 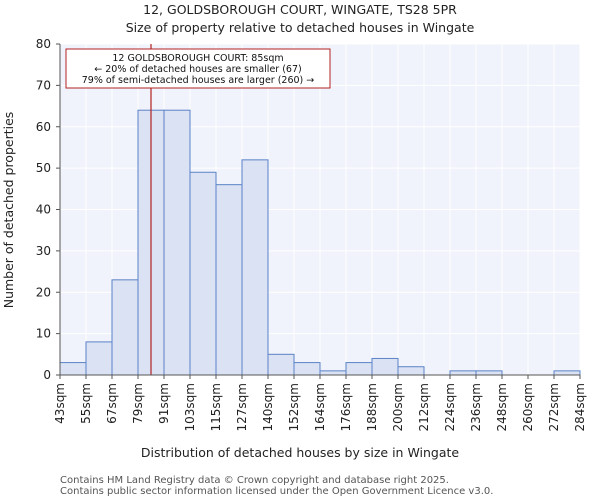 What do you see at coordinates (372, 407) in the screenshot?
I see `x-tick-label: 188sqm` at bounding box center [372, 407].